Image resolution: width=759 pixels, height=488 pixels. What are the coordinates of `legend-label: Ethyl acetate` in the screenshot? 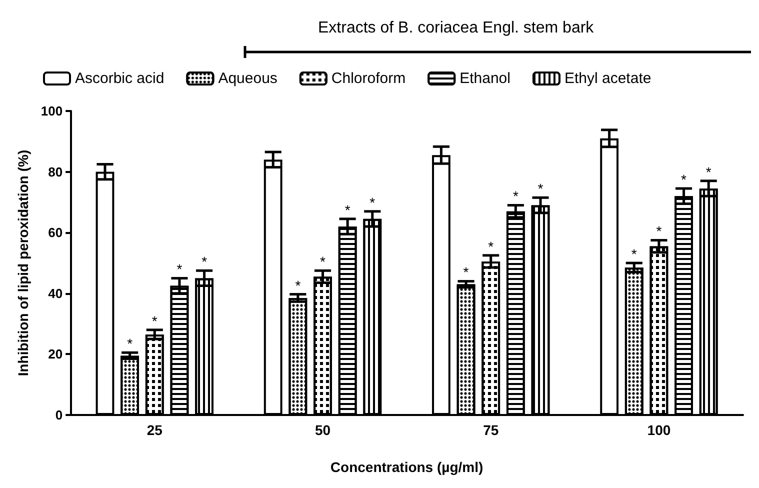 It's located at (608, 78).